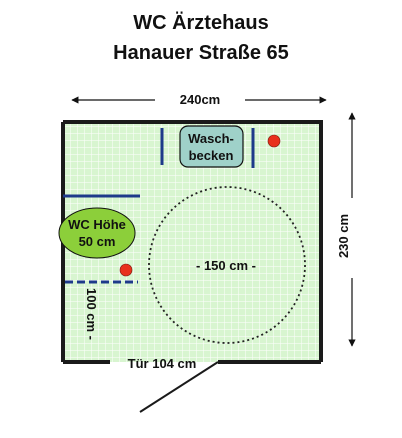  Describe the element at coordinates (274, 141) in the screenshot. I see `fitting-marker-sink` at that location.